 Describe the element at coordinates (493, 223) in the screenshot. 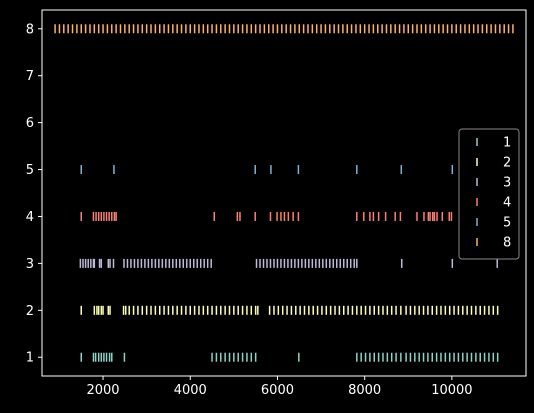

I see `legend-entry-5: 5` at that location.